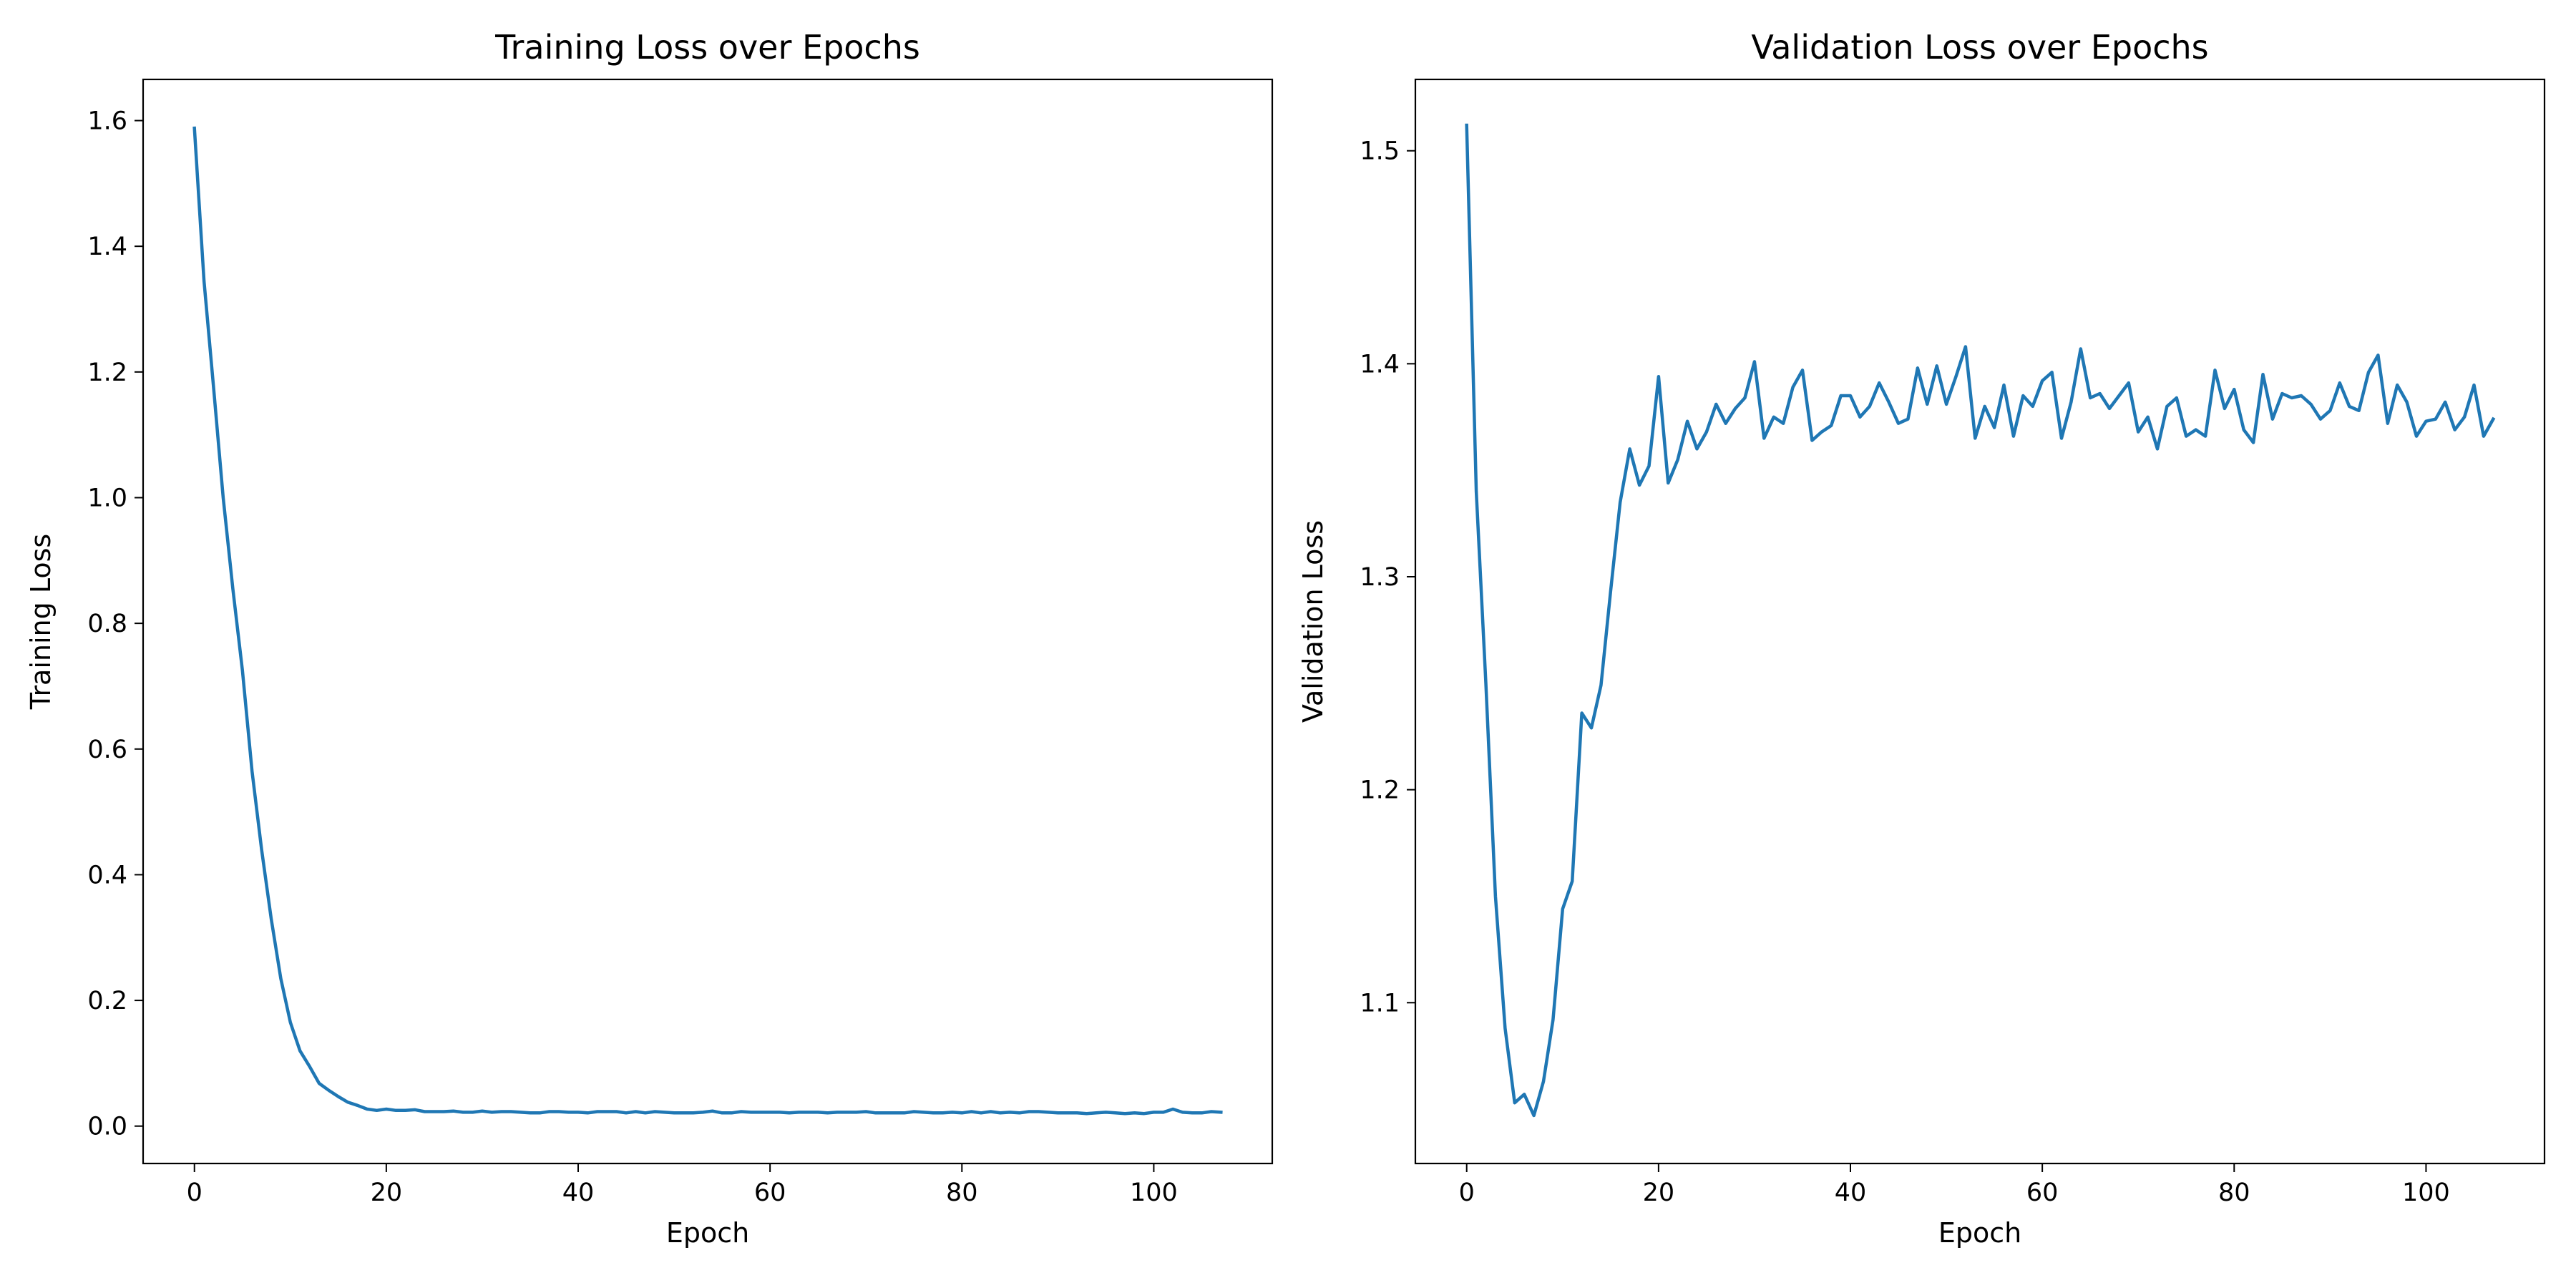  What do you see at coordinates (1380, 151) in the screenshot?
I see `y-tick-label: 1.5` at bounding box center [1380, 151].